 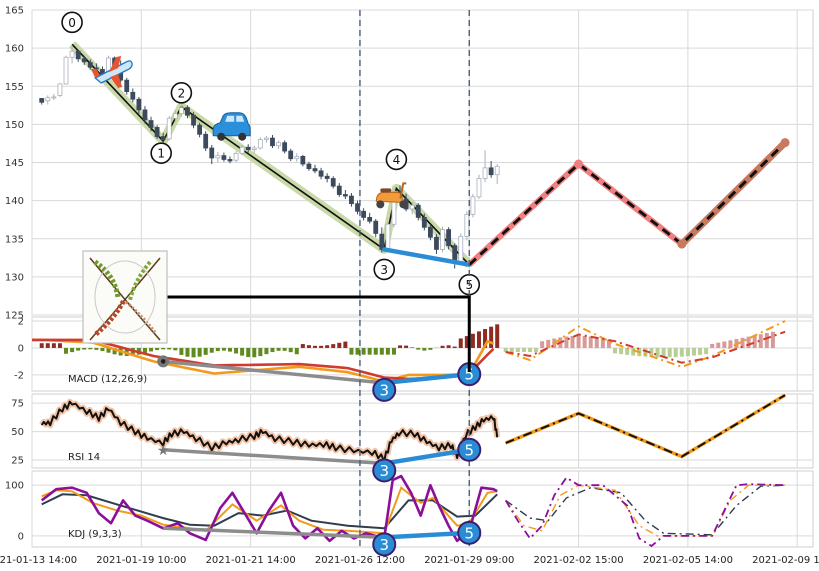 I want to click on airplane-wing, so click(x=115, y=64).